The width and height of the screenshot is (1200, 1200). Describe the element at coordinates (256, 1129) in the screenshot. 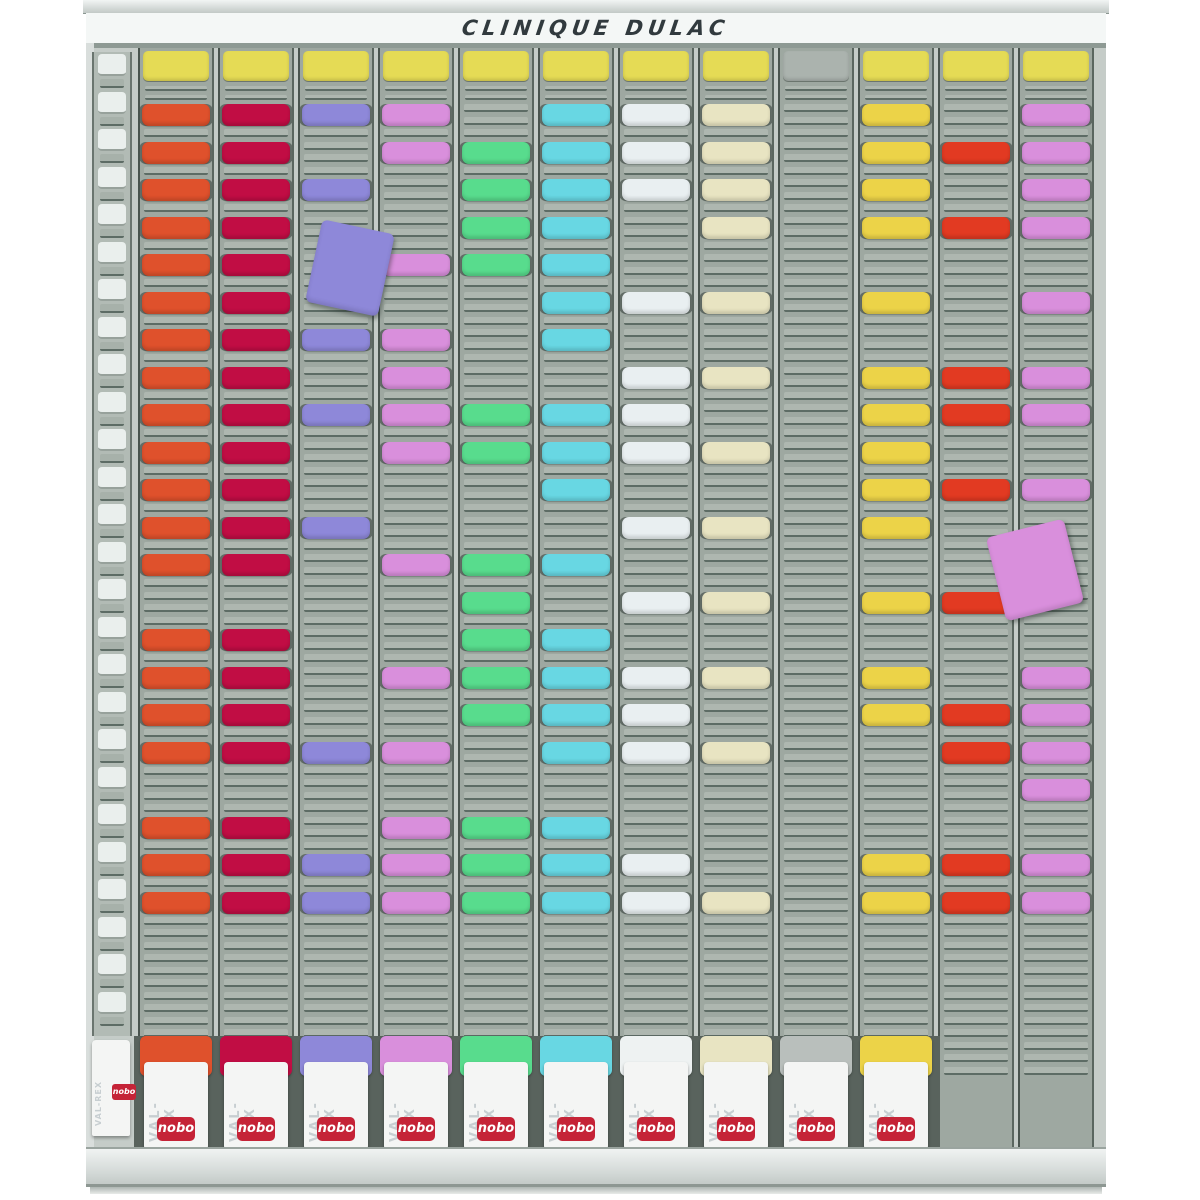

I see `nobo-logo-badge: nobo` at that location.